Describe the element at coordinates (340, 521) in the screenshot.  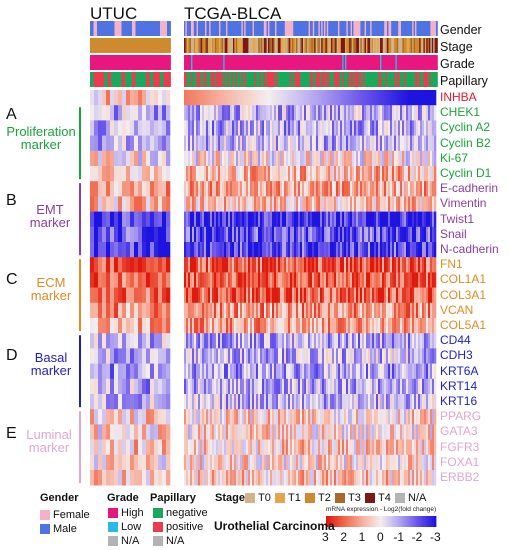
I see `scale-segment` at that location.